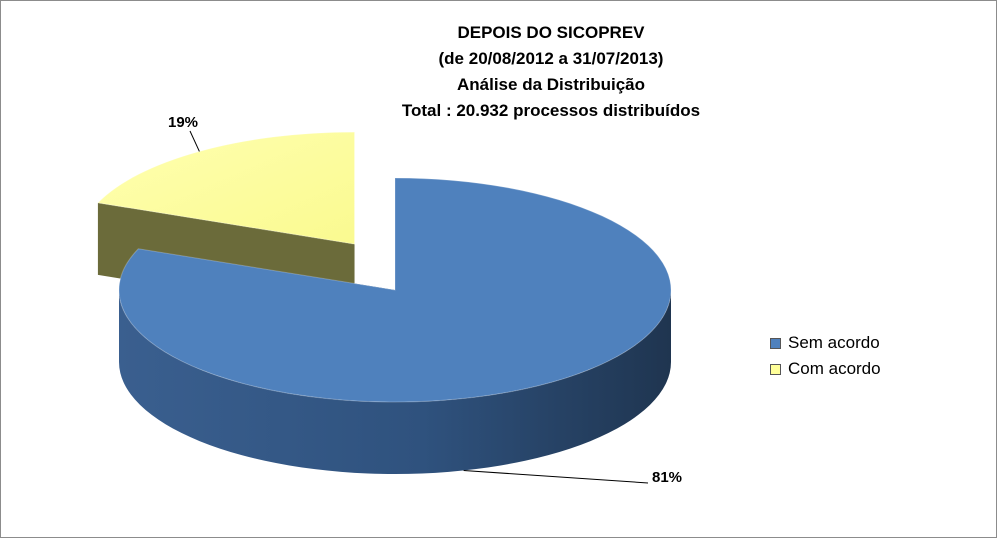 Image resolution: width=997 pixels, height=538 pixels. Describe the element at coordinates (194, 141) in the screenshot. I see `leader-line-com-acordo` at that location.